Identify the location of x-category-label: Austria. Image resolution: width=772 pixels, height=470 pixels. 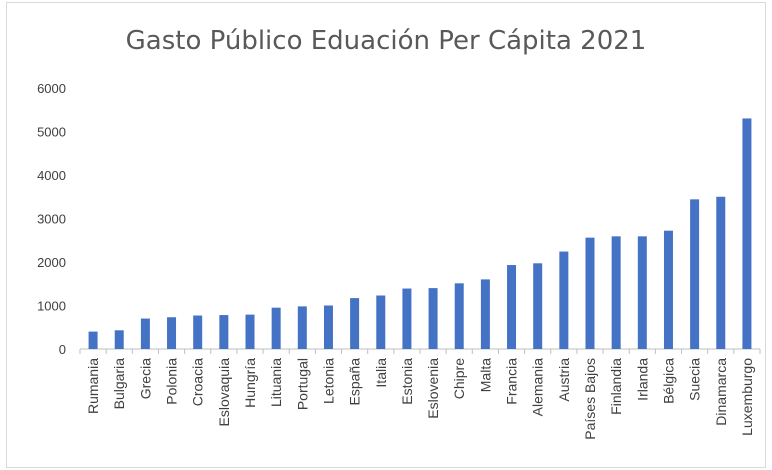
(564, 380).